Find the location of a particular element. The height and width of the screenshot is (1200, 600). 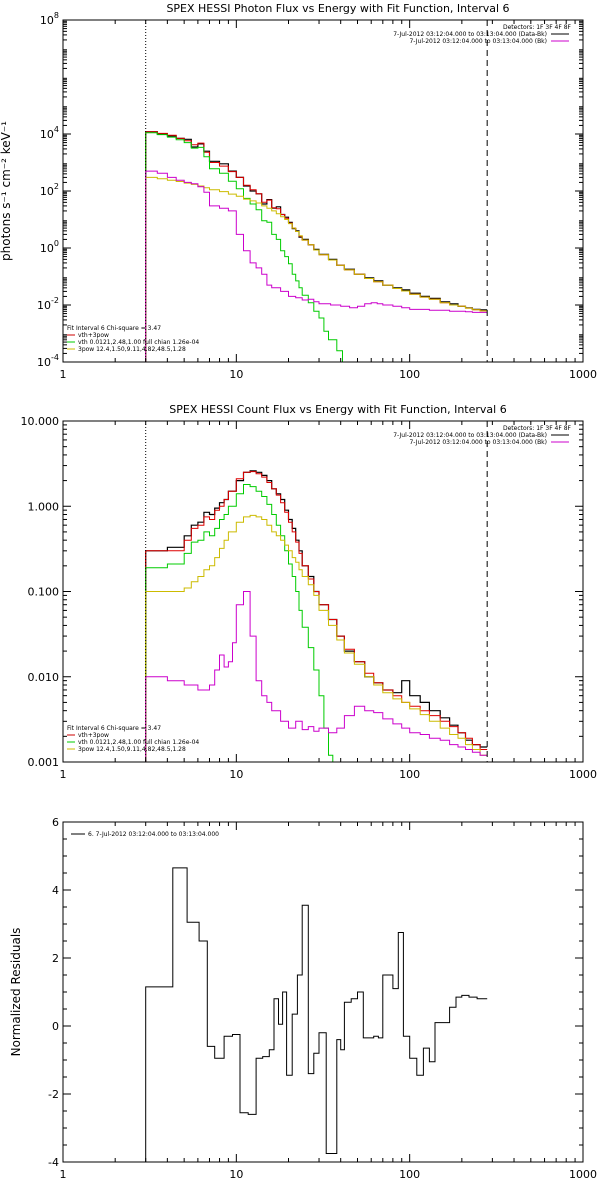

y-axis-label: Normalized Residuals is located at coordinates (16, 992).